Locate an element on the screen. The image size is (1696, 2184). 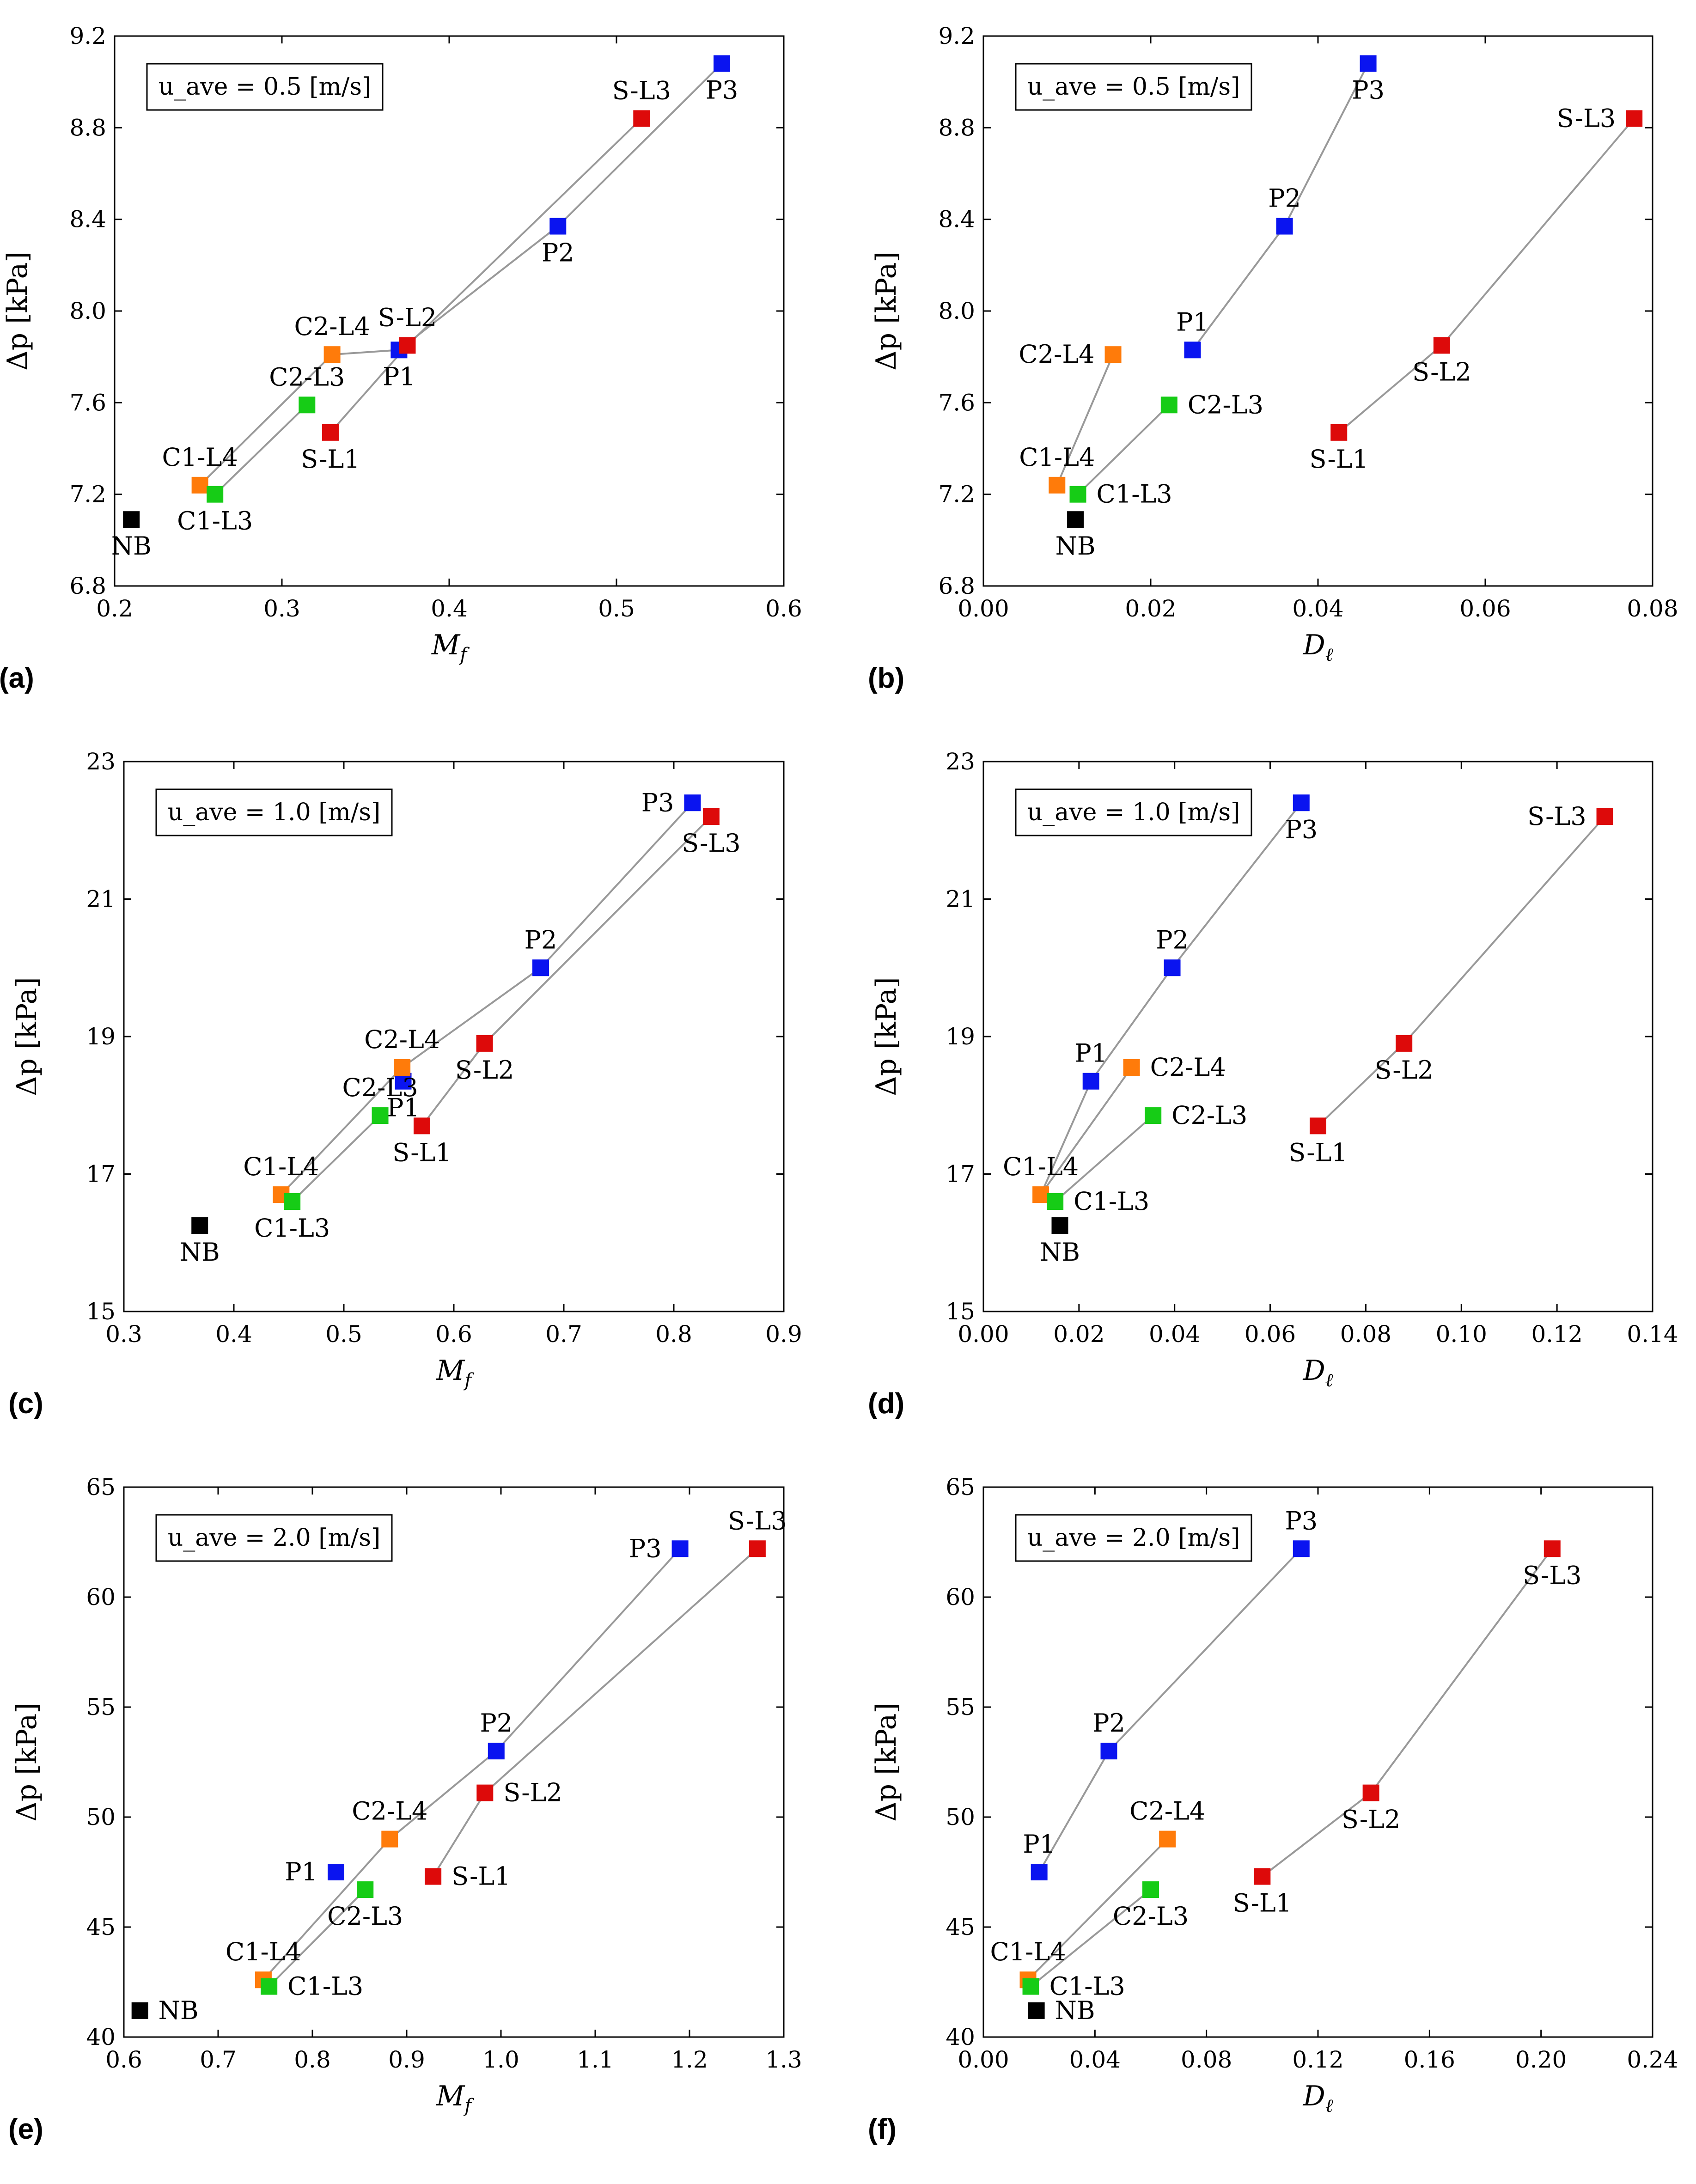
y-tick-label: 60 is located at coordinates (101, 1597).